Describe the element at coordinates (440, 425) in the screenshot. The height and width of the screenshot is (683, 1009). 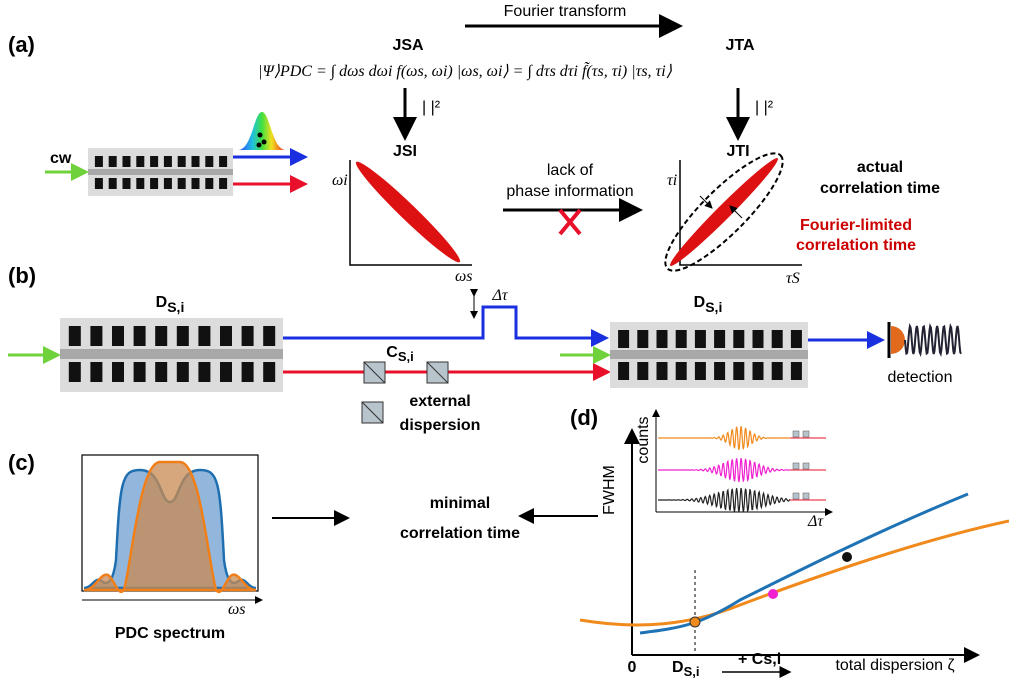
I see `external-label: dispersion` at that location.